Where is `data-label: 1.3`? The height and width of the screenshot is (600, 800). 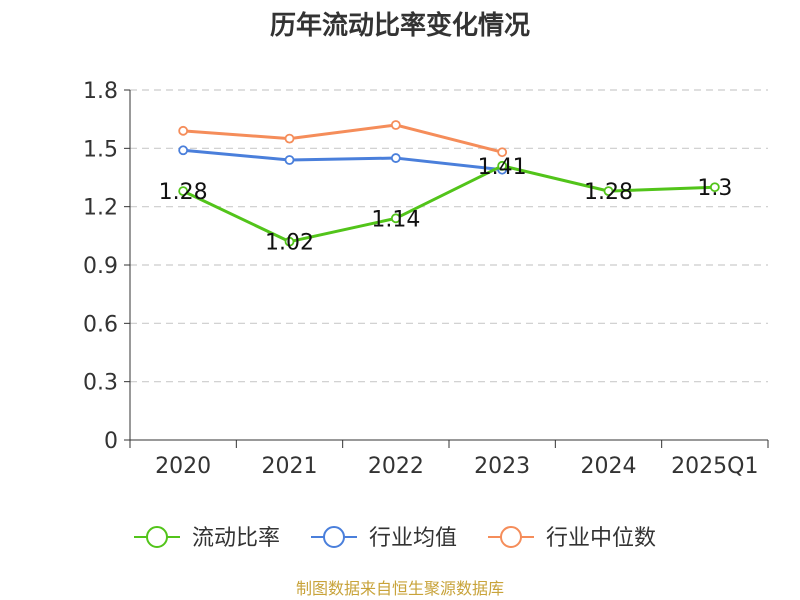 data-label: 1.3 is located at coordinates (714, 188).